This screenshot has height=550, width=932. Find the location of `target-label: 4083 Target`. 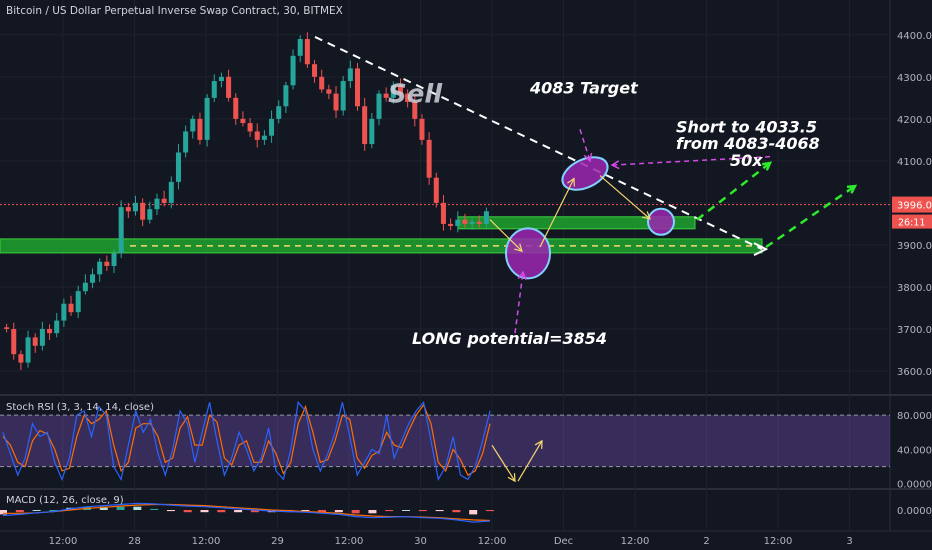

target-label: 4083 Target is located at coordinates (584, 87).